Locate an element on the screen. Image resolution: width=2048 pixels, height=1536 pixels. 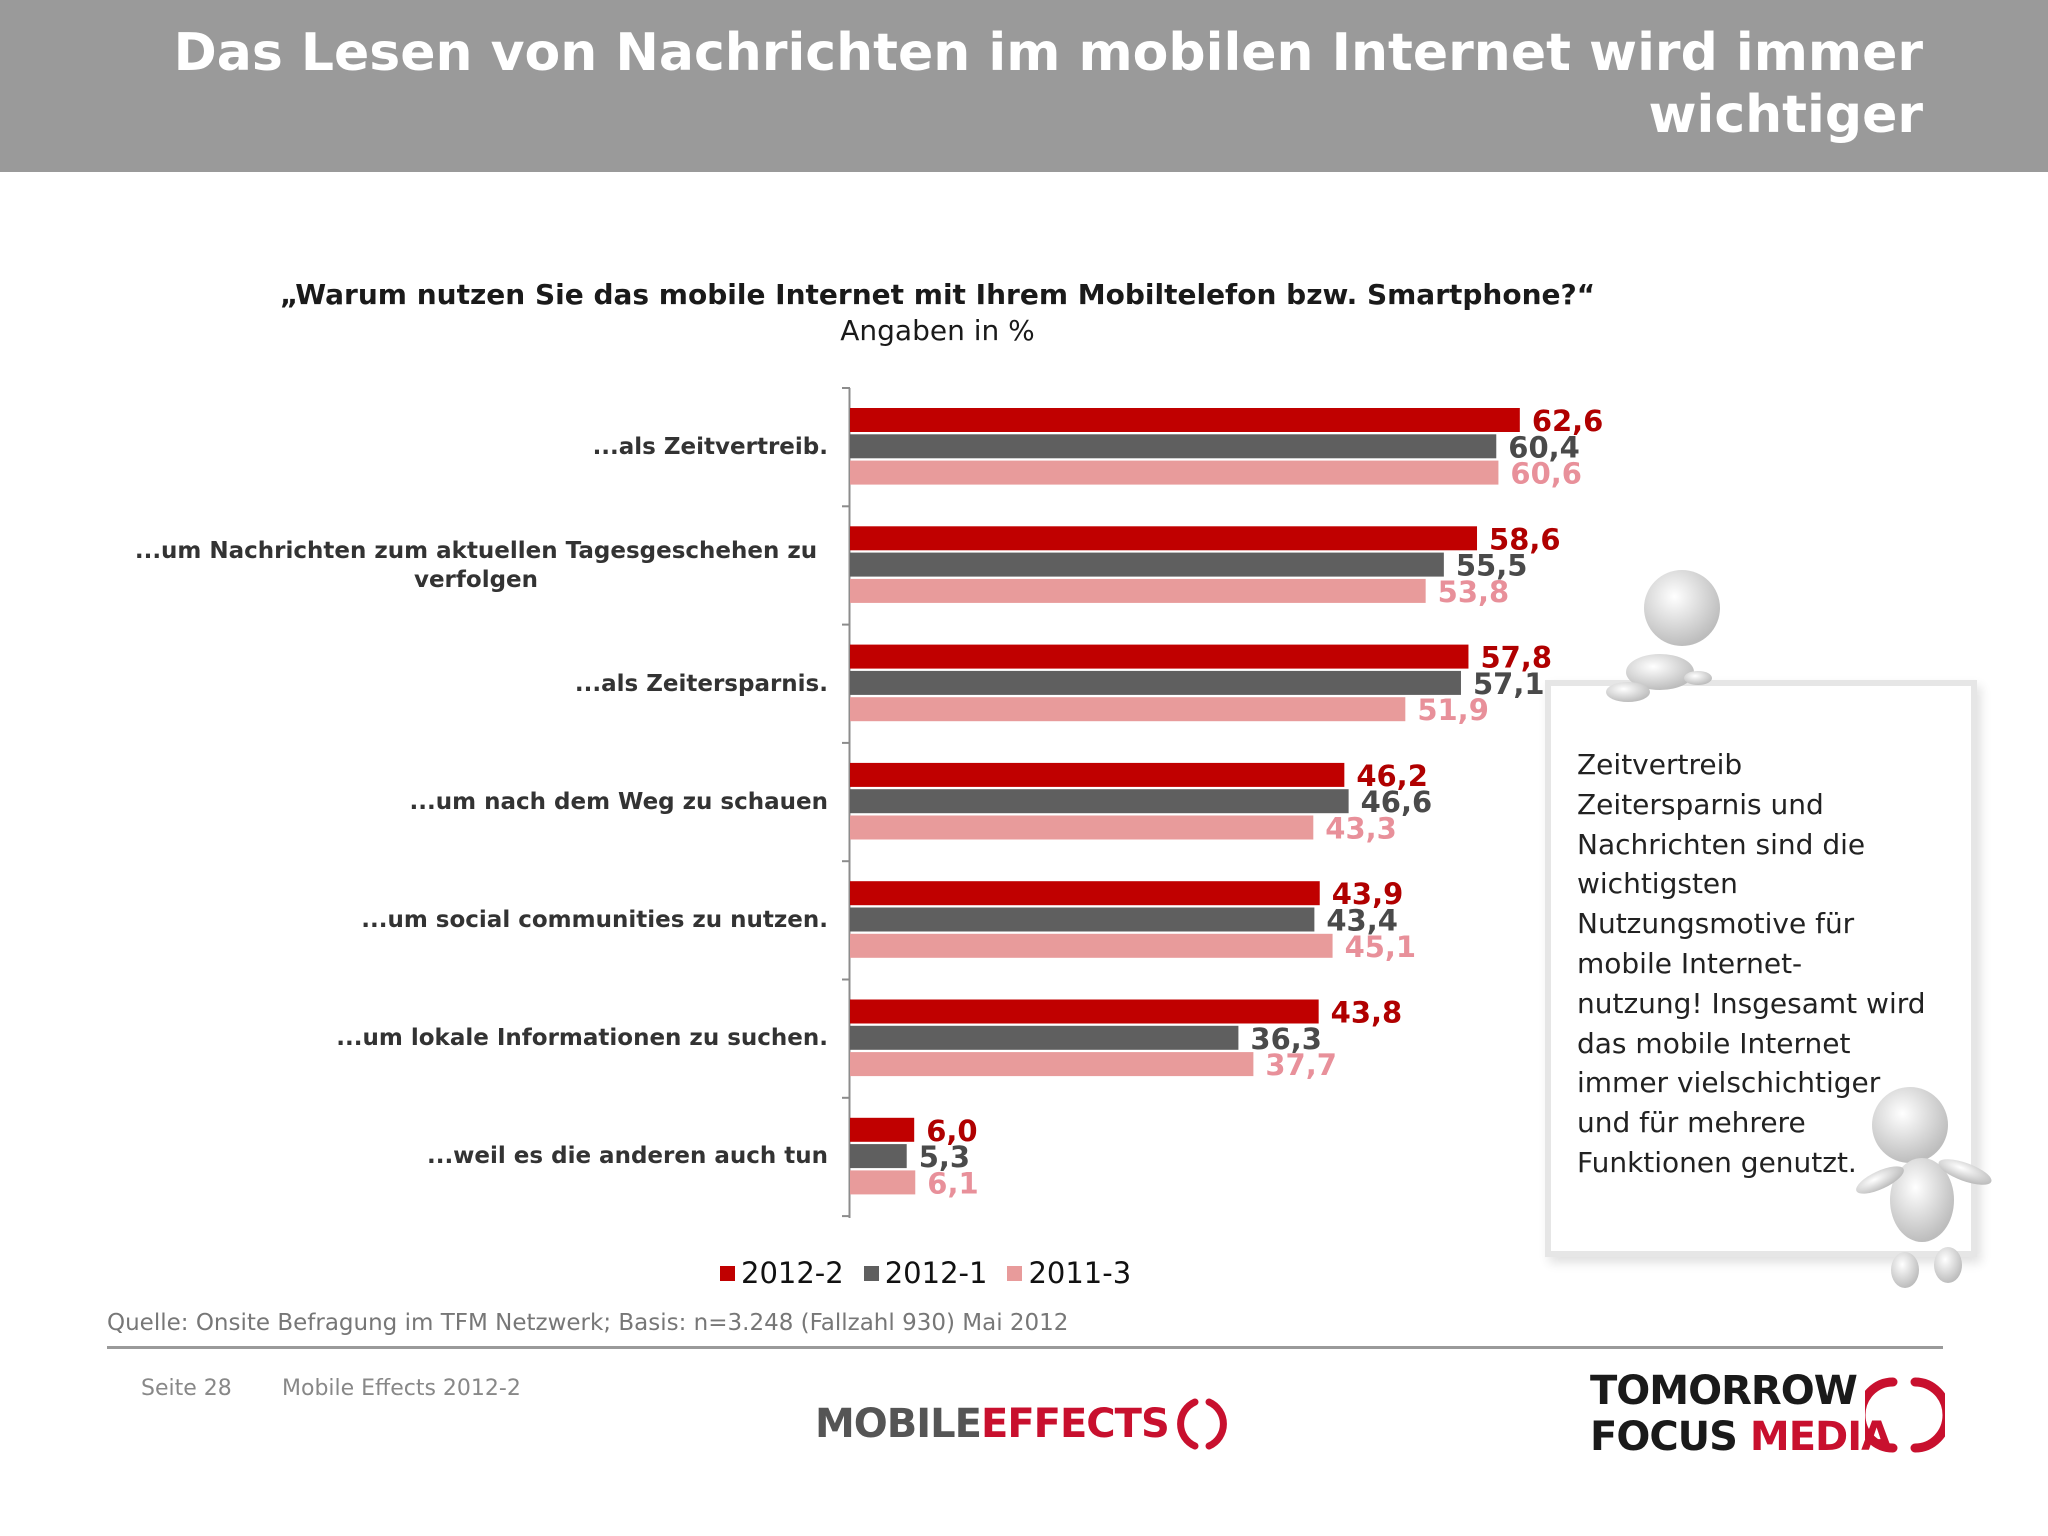
note-line: wichtigsten is located at coordinates (1657, 884).